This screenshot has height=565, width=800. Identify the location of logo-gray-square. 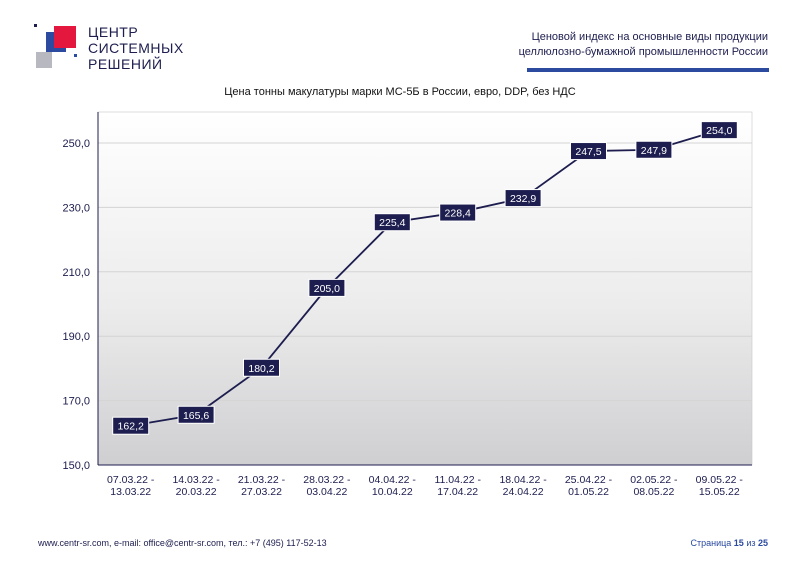
(44, 60).